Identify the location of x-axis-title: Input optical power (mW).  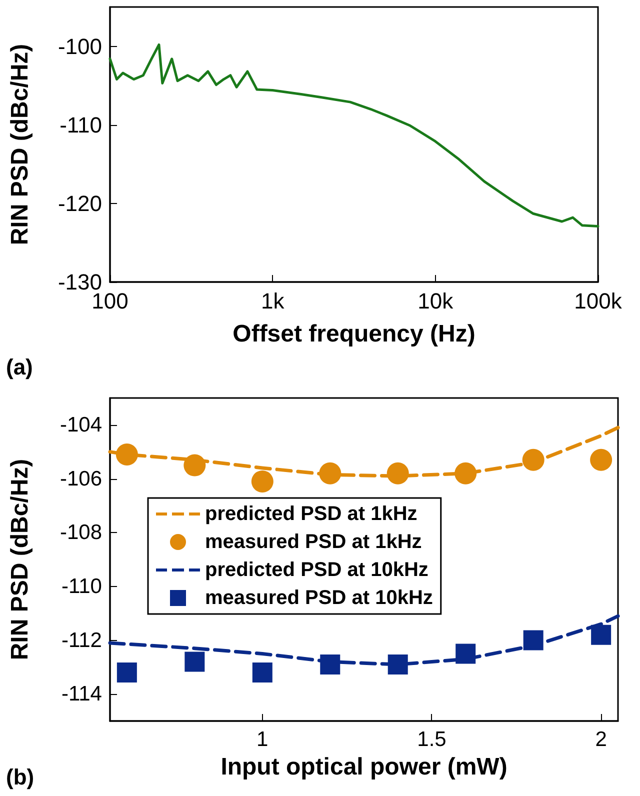
(364, 767).